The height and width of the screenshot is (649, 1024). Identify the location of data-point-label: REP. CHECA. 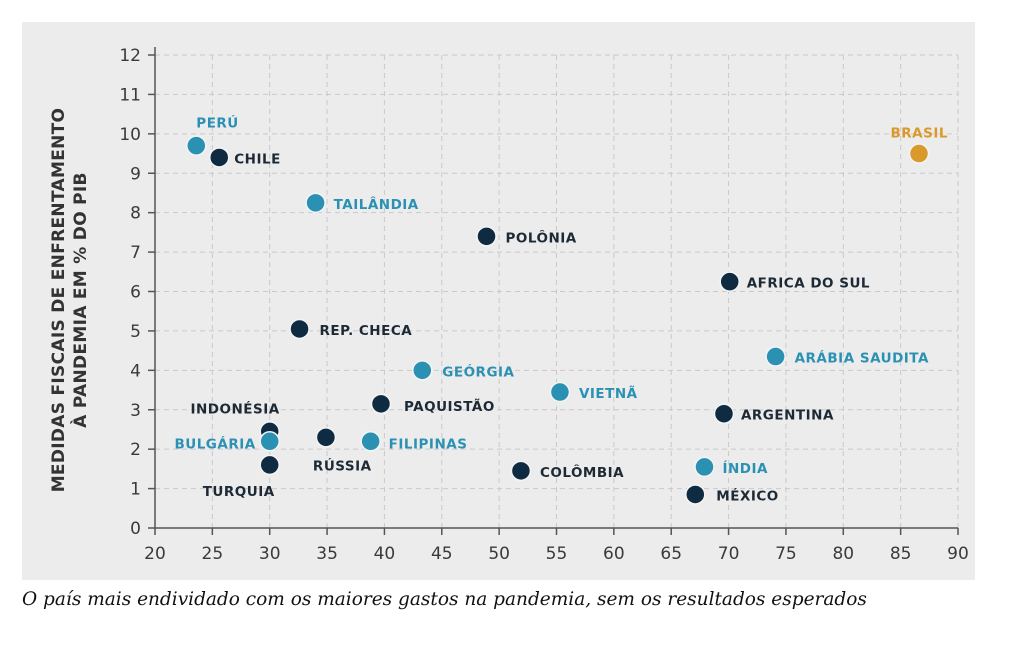
(366, 331).